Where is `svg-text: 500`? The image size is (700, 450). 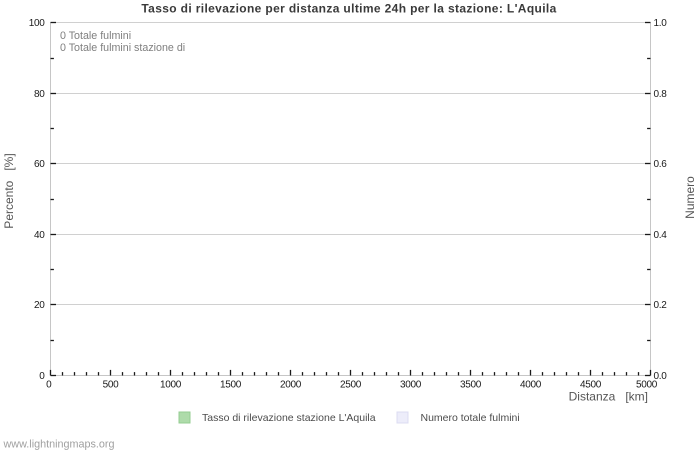
svg-text: 500 is located at coordinates (111, 384).